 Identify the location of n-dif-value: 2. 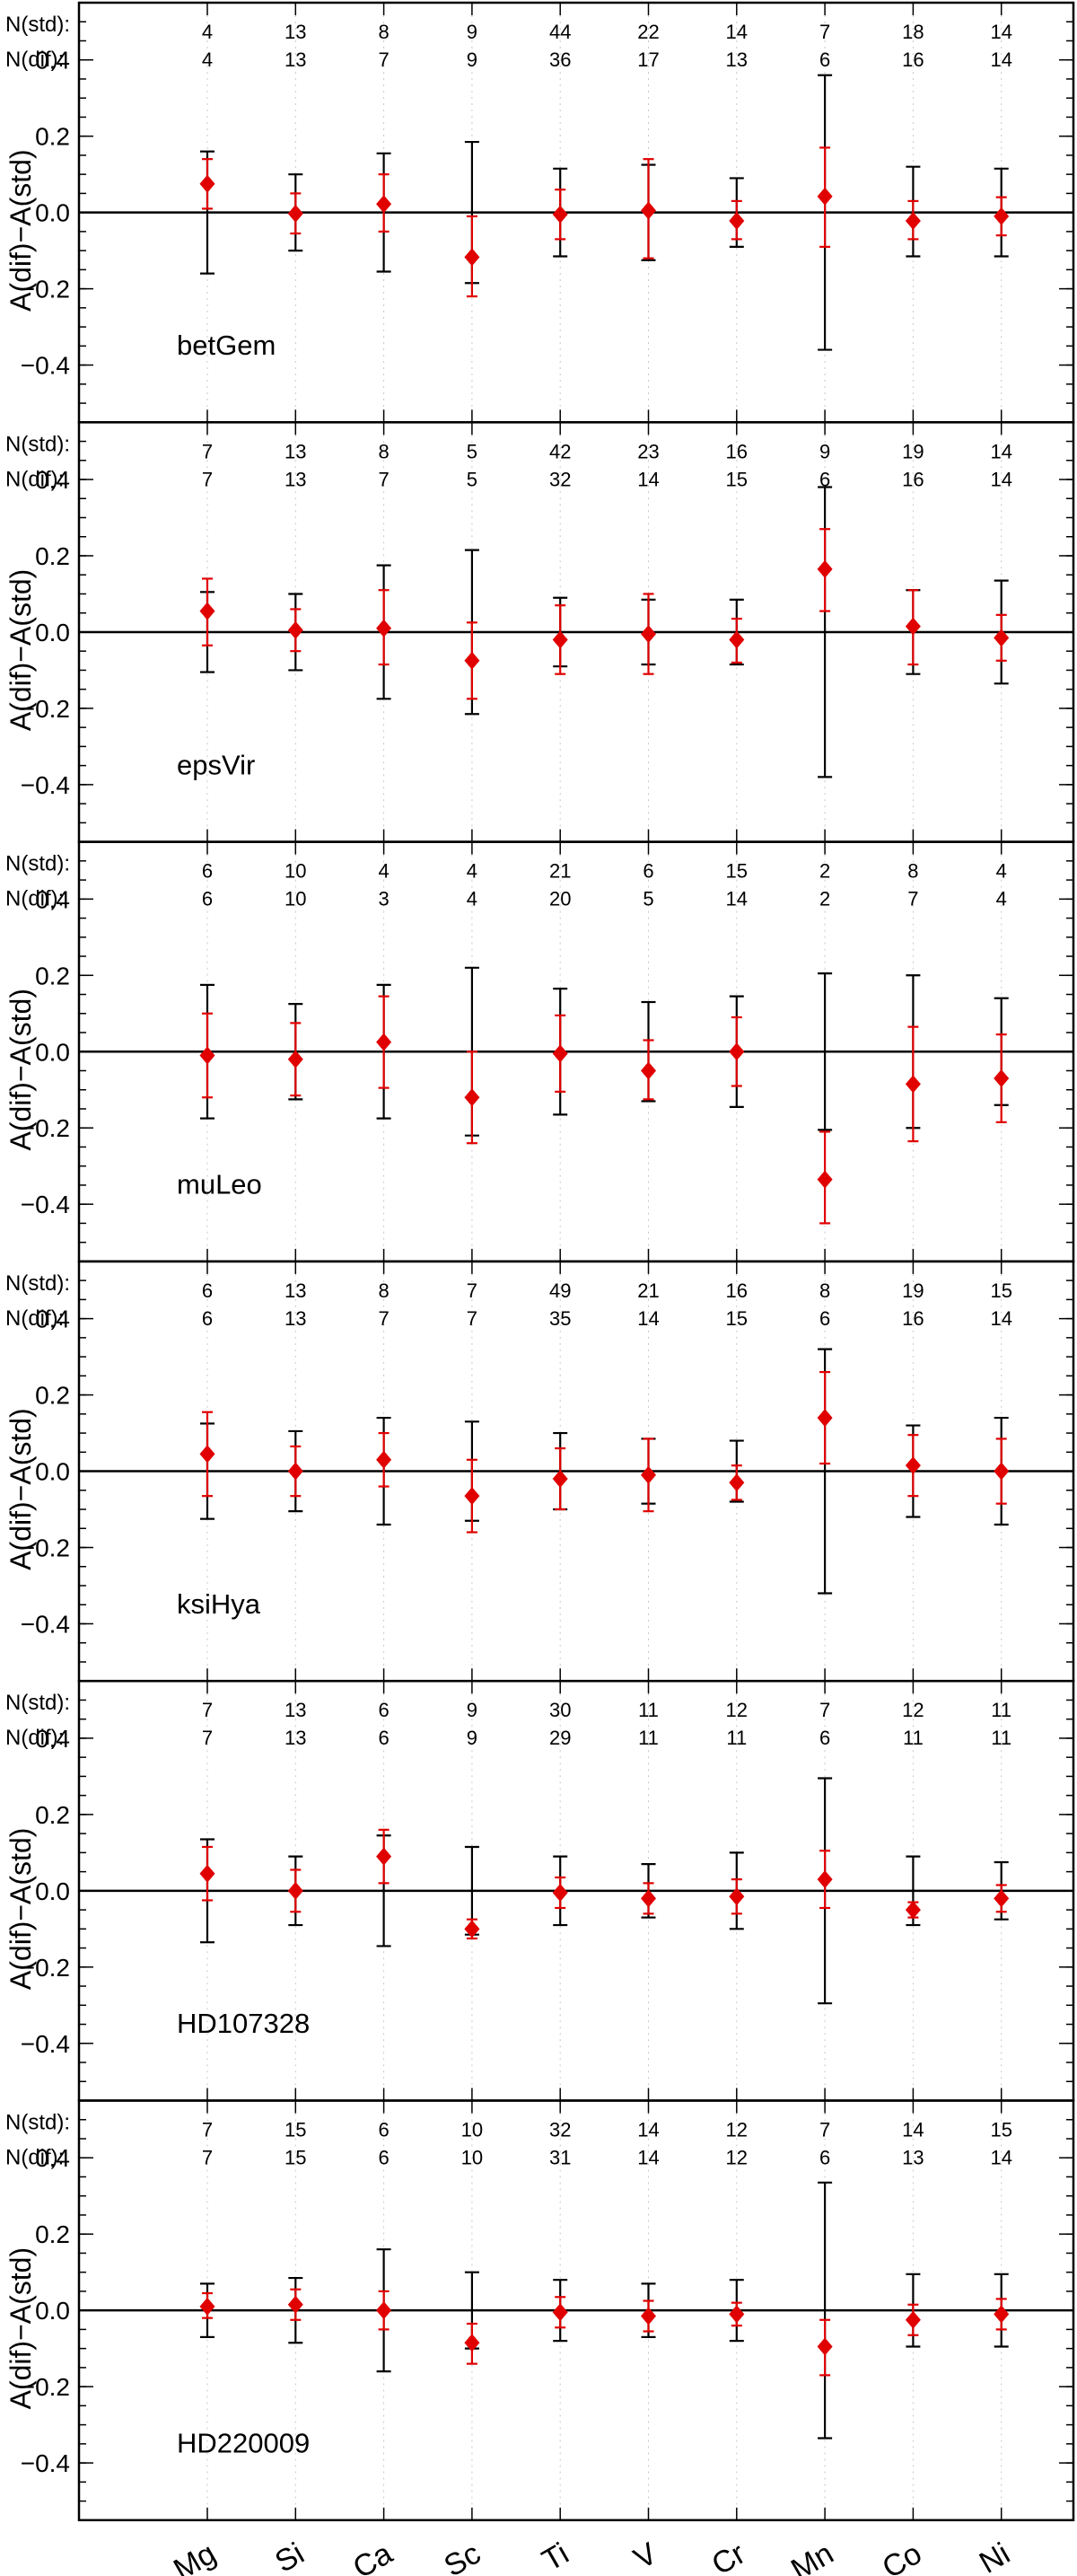
(824, 899).